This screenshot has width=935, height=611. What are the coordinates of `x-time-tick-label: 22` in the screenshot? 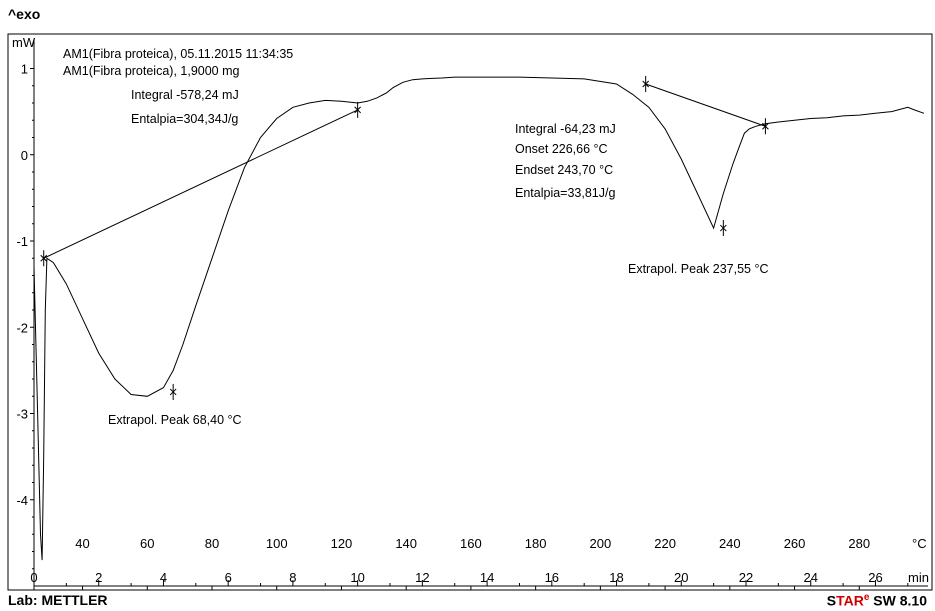 It's located at (746, 577).